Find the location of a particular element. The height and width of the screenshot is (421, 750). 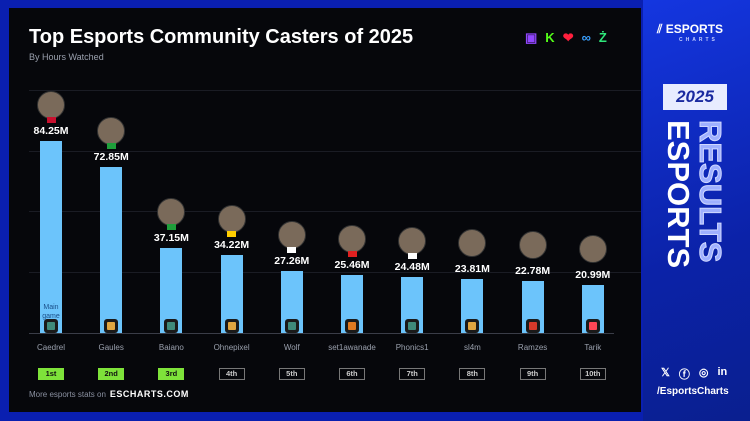

footer: More esports stats on ESCHARTS.COM is located at coordinates (109, 394).